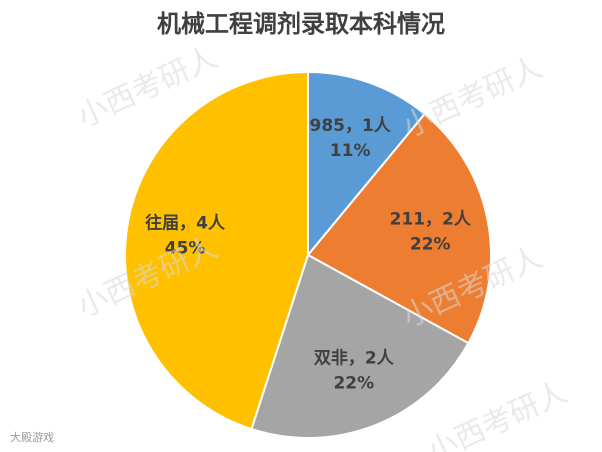 Image resolution: width=602 pixels, height=452 pixels. Describe the element at coordinates (431, 220) in the screenshot. I see `slice-label: 211，2人` at that location.